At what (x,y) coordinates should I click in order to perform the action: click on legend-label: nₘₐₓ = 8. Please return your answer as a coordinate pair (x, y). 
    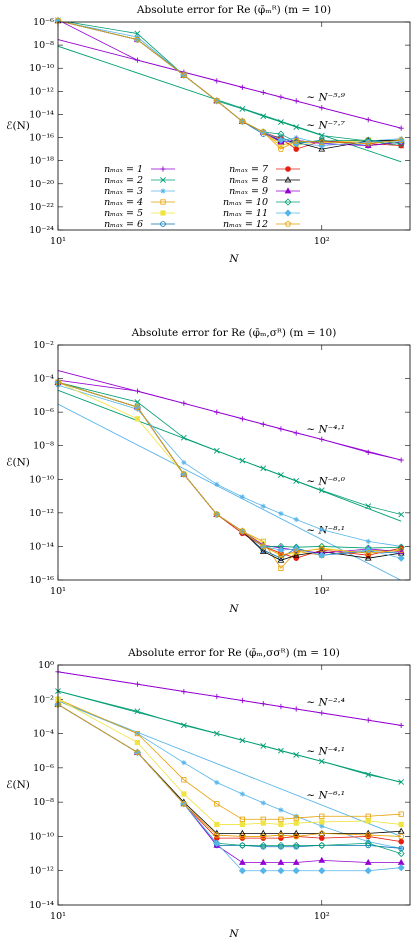
    Looking at the image, I should click on (248, 180).